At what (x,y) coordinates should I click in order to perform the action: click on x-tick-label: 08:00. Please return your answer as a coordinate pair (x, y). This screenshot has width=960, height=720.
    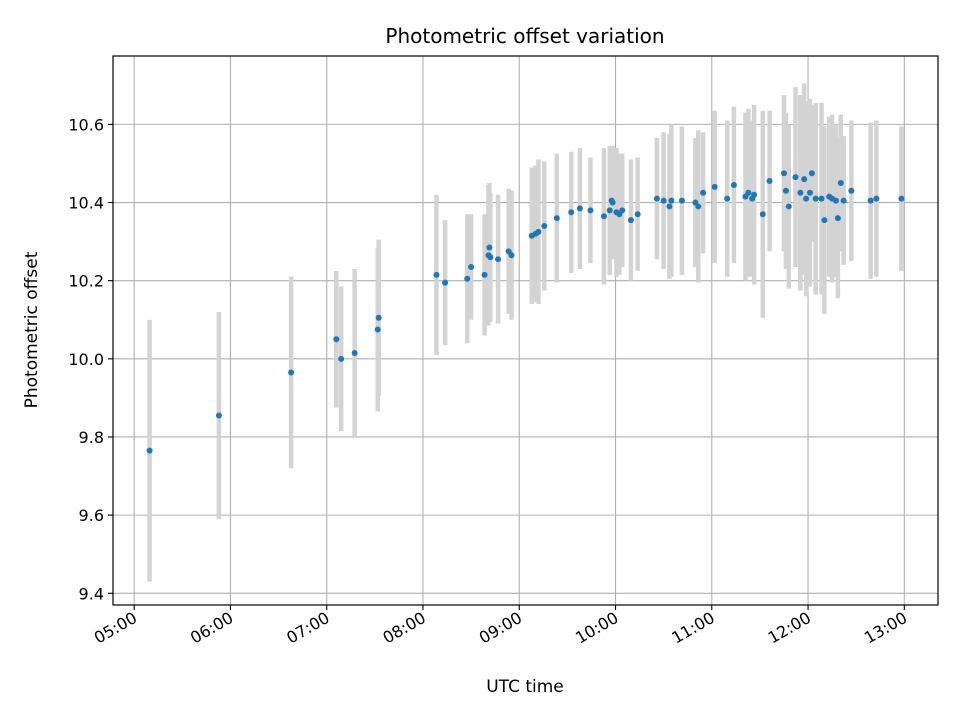
    Looking at the image, I should click on (404, 628).